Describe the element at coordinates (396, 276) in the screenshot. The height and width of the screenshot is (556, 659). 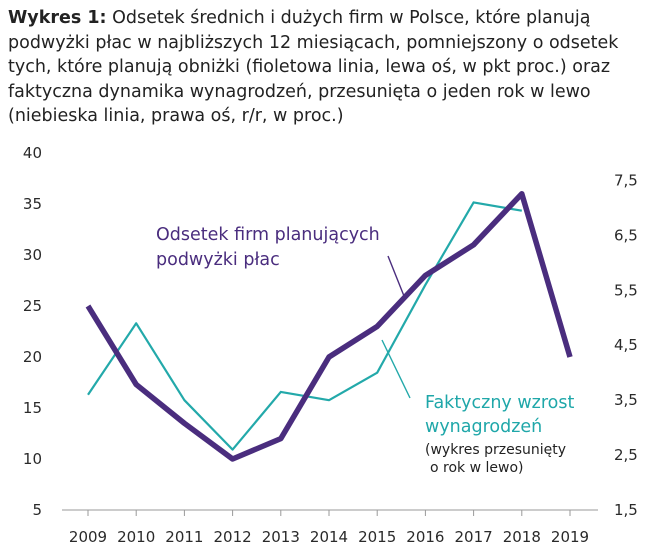
I see `purple-annotation-leader` at that location.